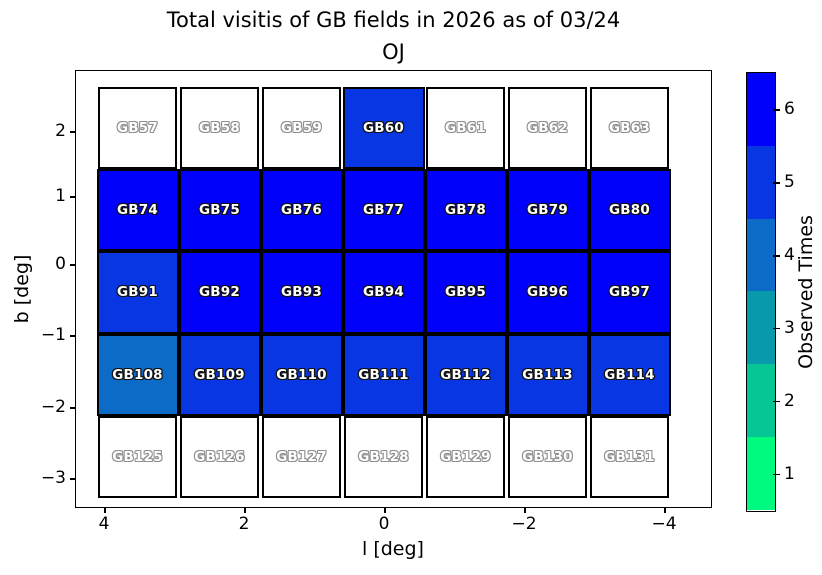 Image resolution: width=822 pixels, height=575 pixels. I want to click on y-tick-label: 2, so click(60, 131).